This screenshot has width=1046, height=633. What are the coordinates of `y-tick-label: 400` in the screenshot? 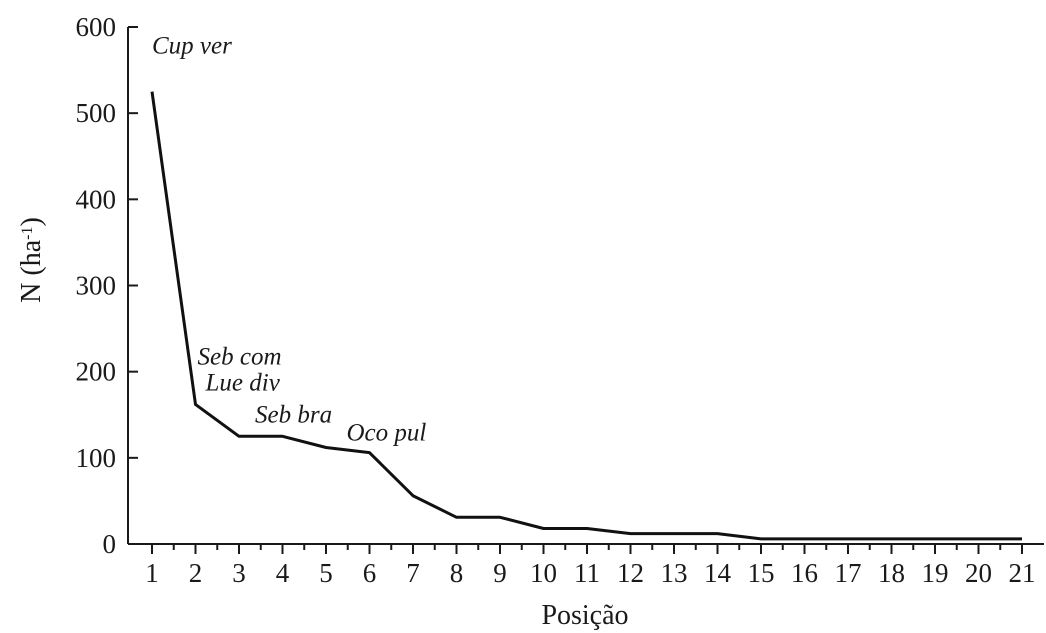 It's located at (96, 199).